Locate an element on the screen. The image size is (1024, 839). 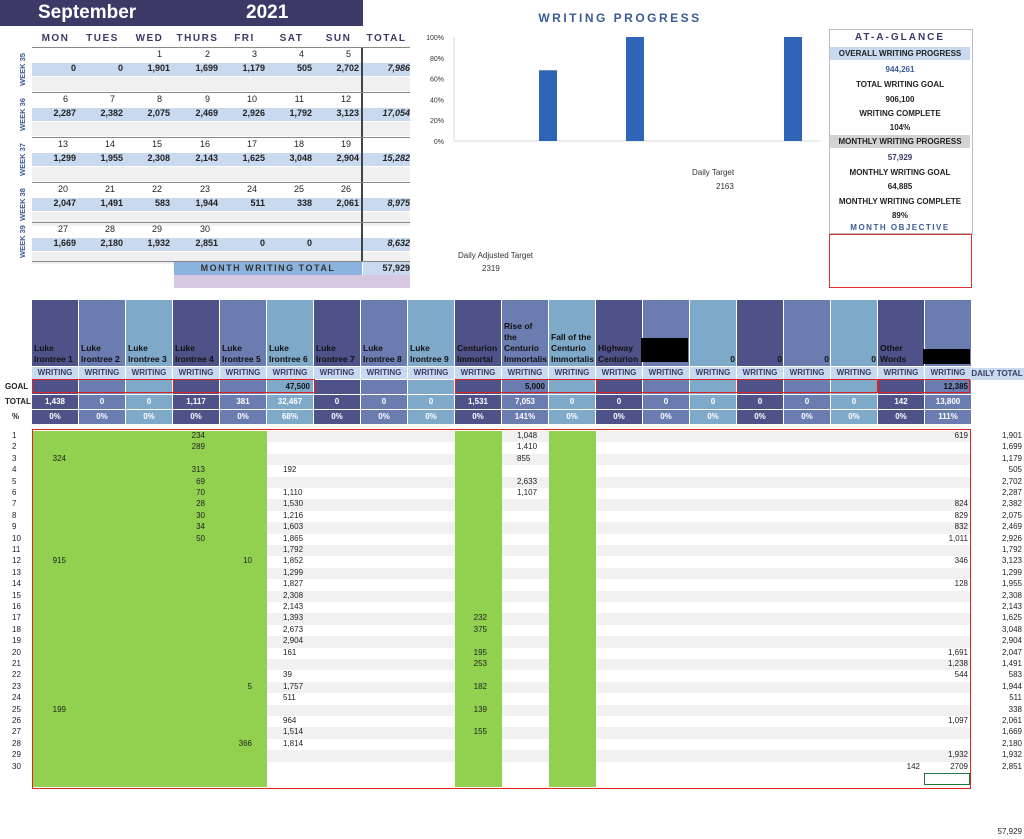
word-count-cell: 1,932 is located at coordinates (957, 755).